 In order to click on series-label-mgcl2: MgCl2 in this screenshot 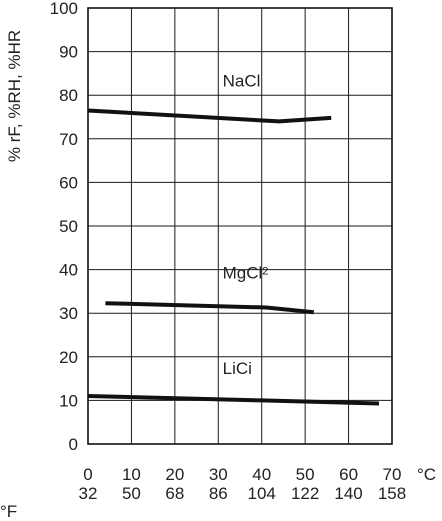, I will do `click(246, 272)`.